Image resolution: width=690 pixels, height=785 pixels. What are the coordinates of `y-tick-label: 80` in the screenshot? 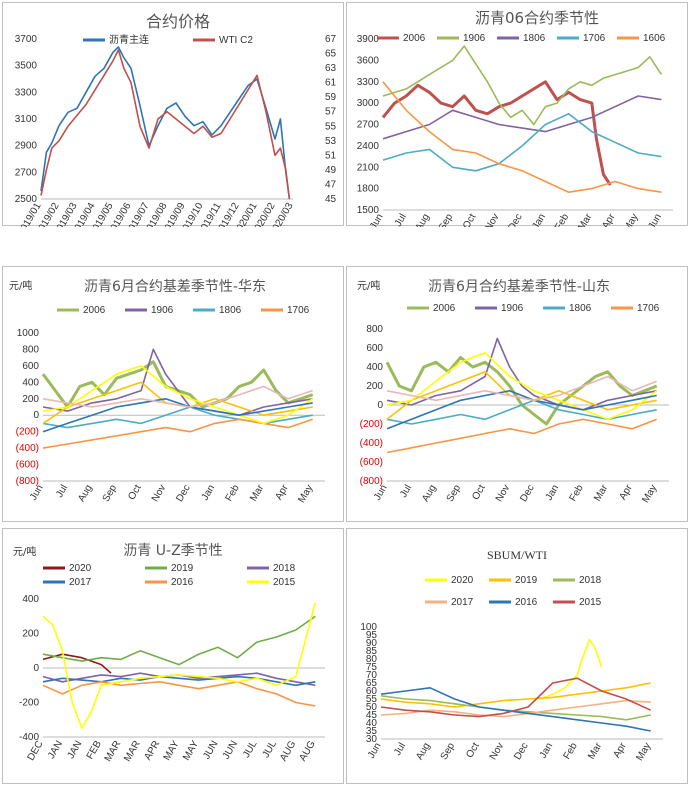 It's located at (372, 659).